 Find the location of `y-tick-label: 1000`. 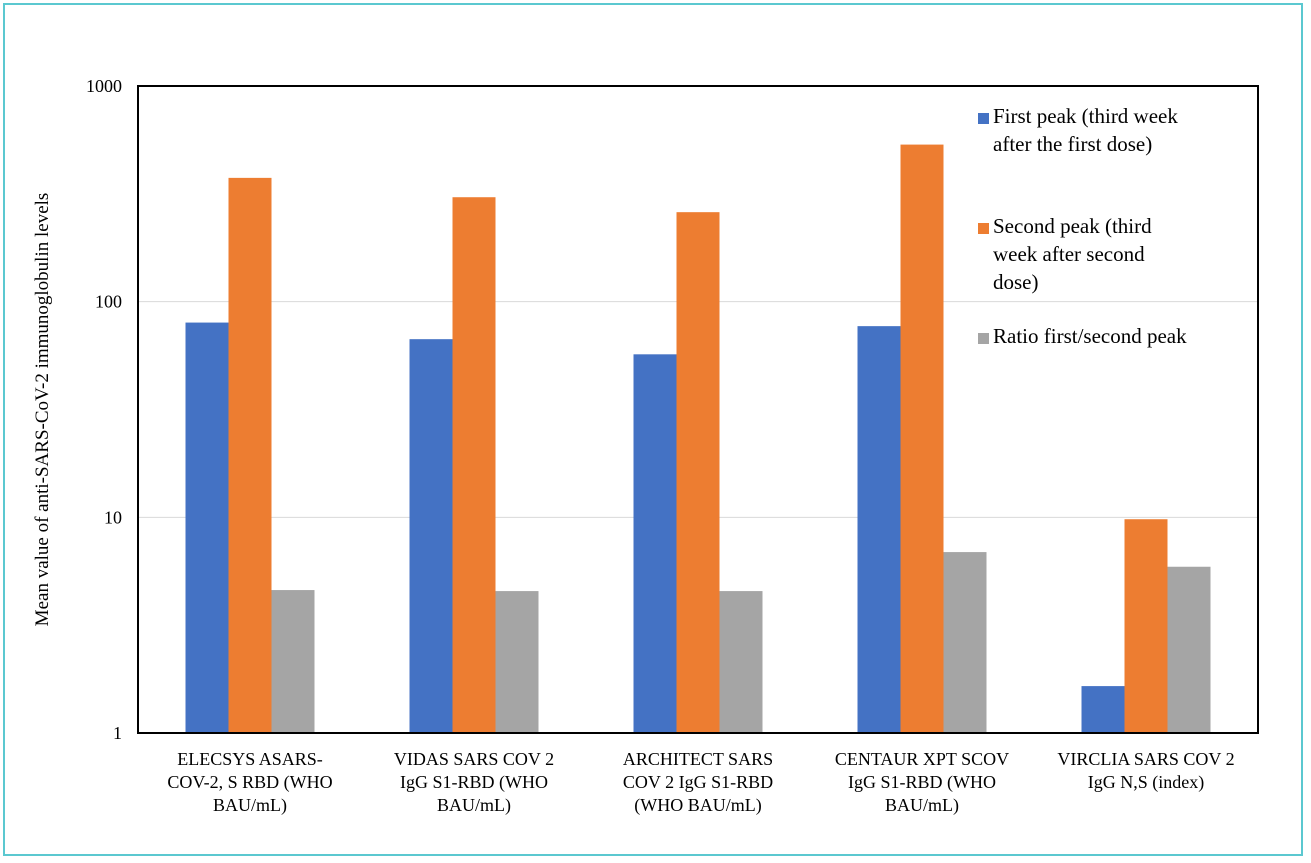

y-tick-label: 1000 is located at coordinates (104, 86).